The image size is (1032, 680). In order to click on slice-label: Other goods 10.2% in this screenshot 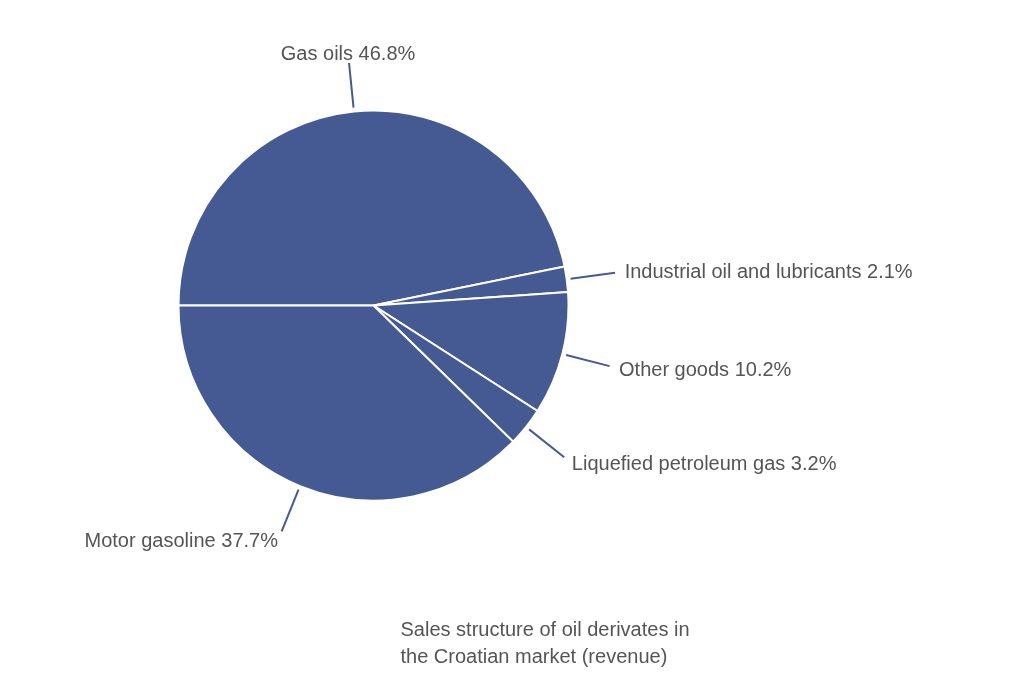, I will do `click(705, 368)`.